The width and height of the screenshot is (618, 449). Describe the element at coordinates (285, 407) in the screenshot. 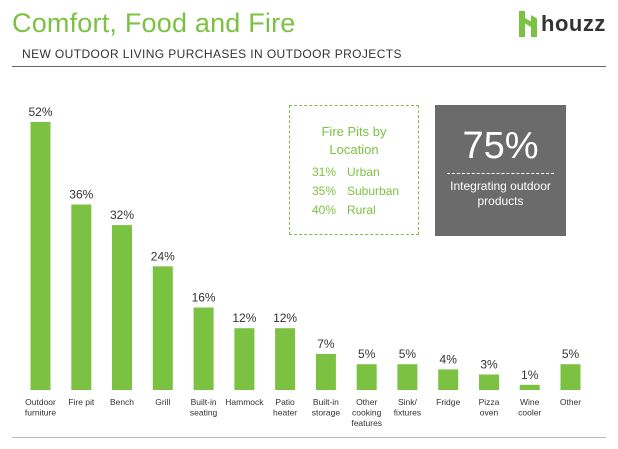

I see `category-label: Patio heater` at that location.